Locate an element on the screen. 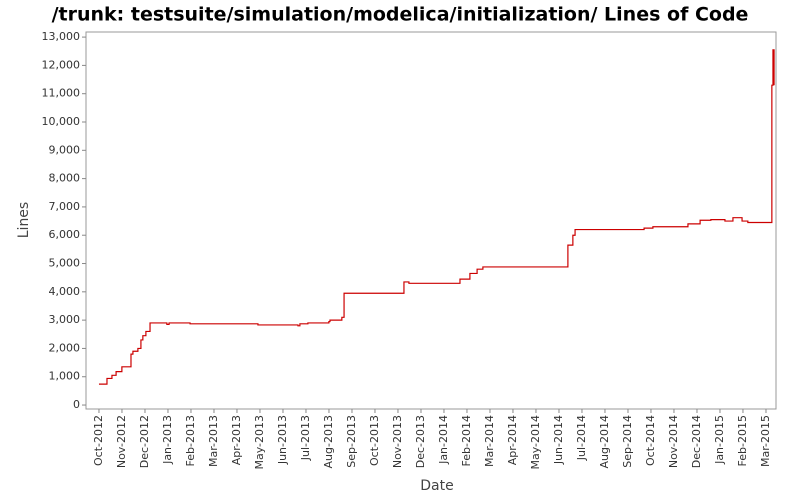 This screenshot has height=500, width=800. x-tick-label: Jun-2014 is located at coordinates (558, 440).